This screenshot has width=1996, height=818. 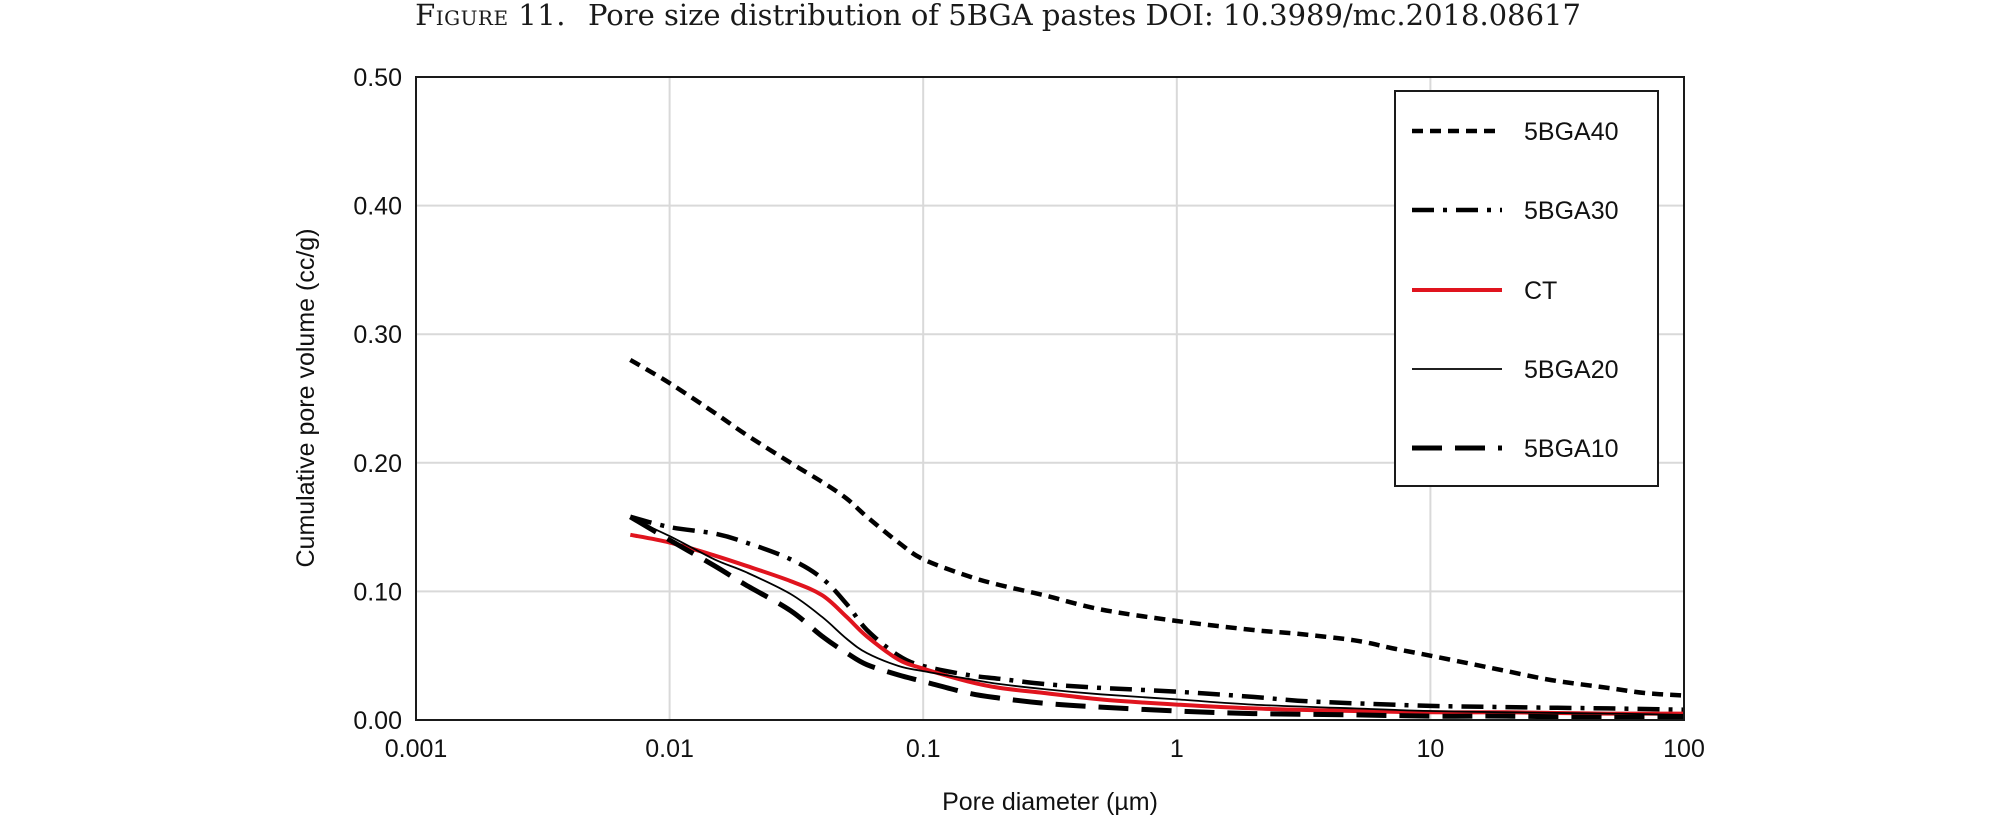 I want to click on y-tick-label: 0.30, so click(x=377, y=335).